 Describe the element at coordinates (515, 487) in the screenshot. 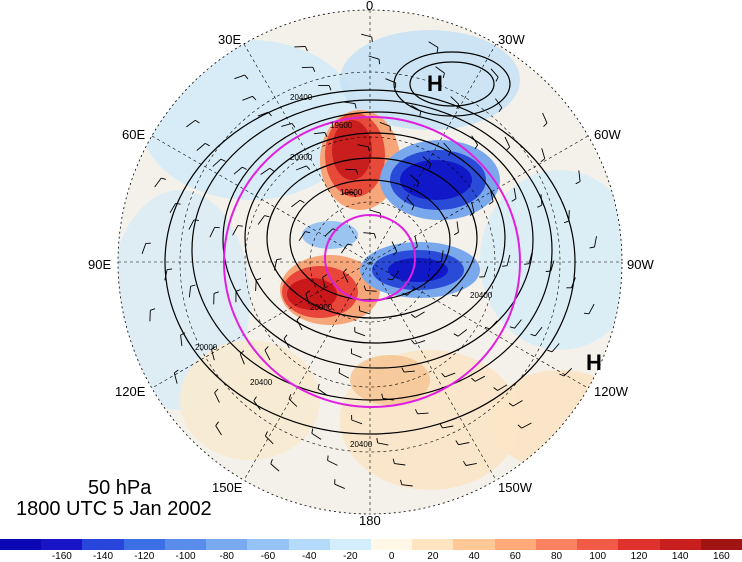

I see `lon-label-150w: 150W` at that location.